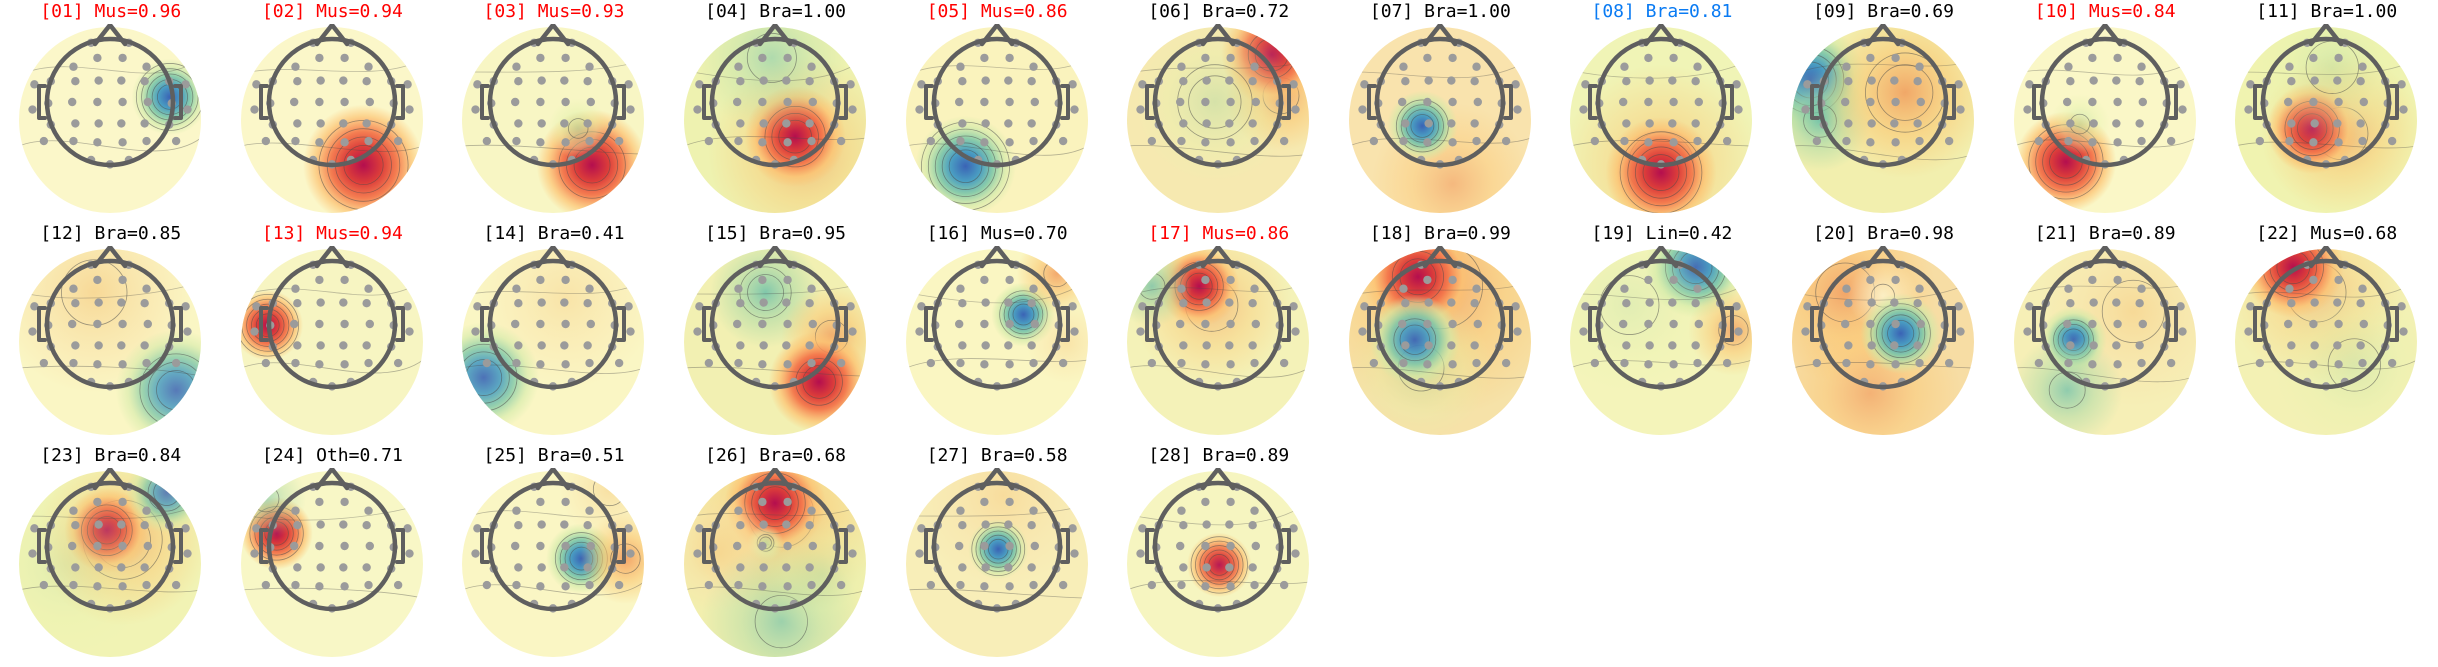  I want to click on component-cell-15: [15] Bra=0.95, so click(776, 333).